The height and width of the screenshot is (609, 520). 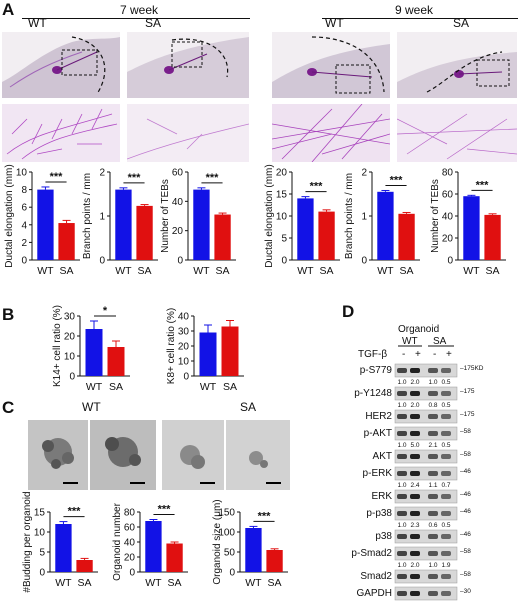 I want to click on y-tick-label: 30, so click(x=184, y=332).